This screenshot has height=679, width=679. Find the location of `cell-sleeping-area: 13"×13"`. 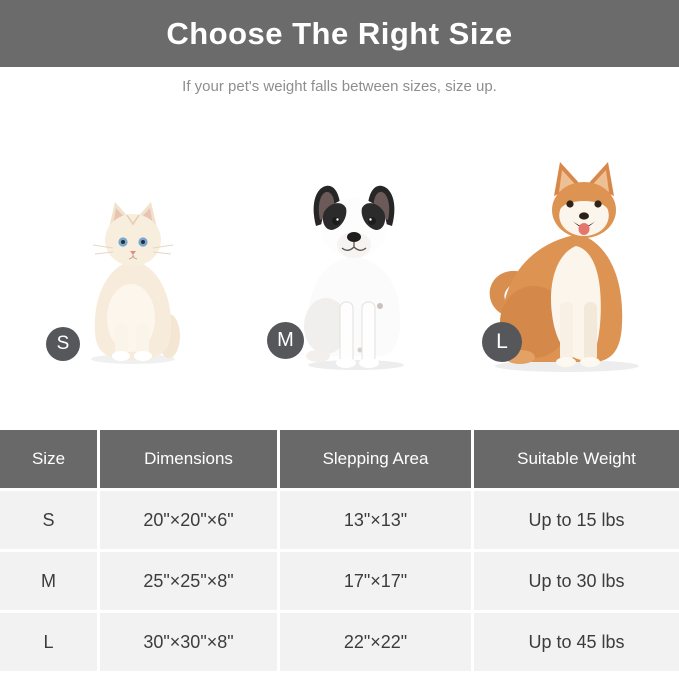

cell-sleeping-area: 13"×13" is located at coordinates (375, 520).